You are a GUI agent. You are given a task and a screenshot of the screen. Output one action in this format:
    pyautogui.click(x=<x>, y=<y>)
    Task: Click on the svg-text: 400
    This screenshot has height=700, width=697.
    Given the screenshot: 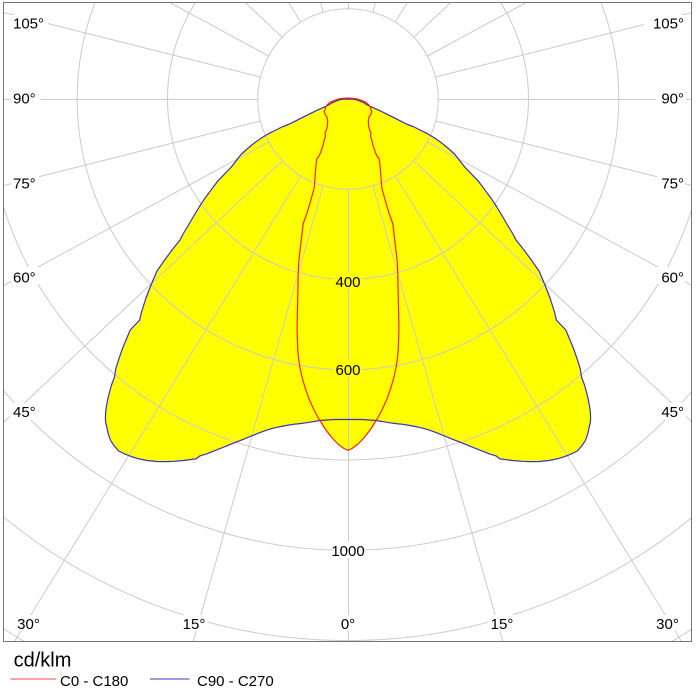 What is the action you would take?
    pyautogui.click(x=347, y=282)
    